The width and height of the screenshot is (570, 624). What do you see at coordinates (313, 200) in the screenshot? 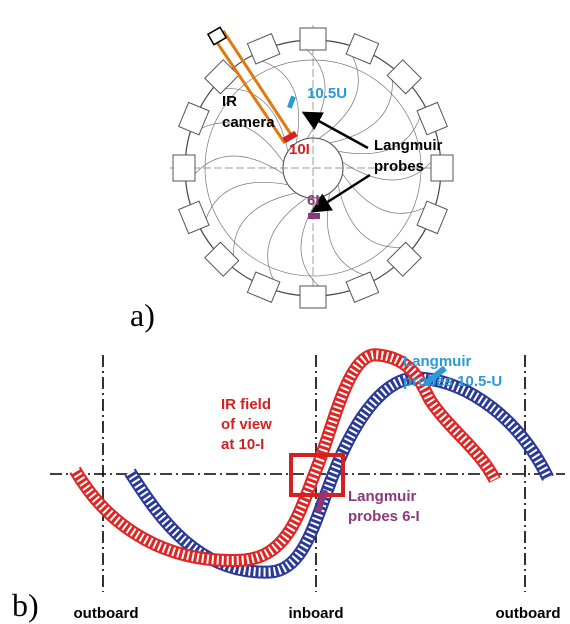
I see `label: 6I` at bounding box center [313, 200].